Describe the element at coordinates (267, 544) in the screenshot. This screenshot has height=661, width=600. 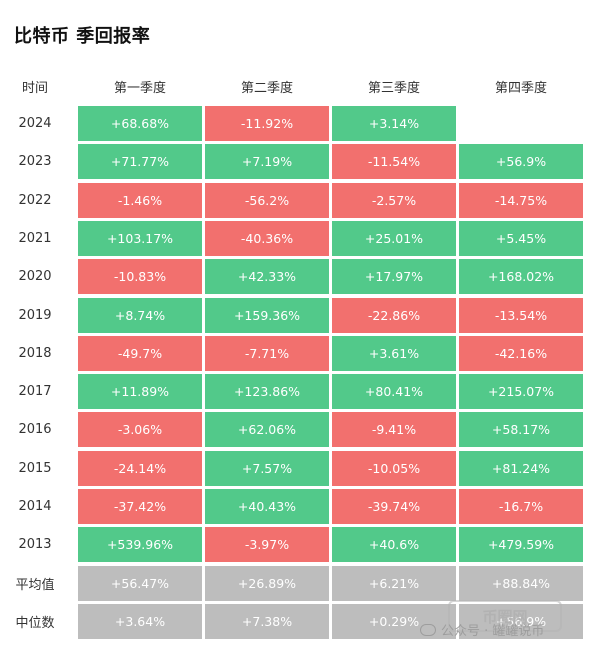
I see `return-cell: -3.97%` at that location.